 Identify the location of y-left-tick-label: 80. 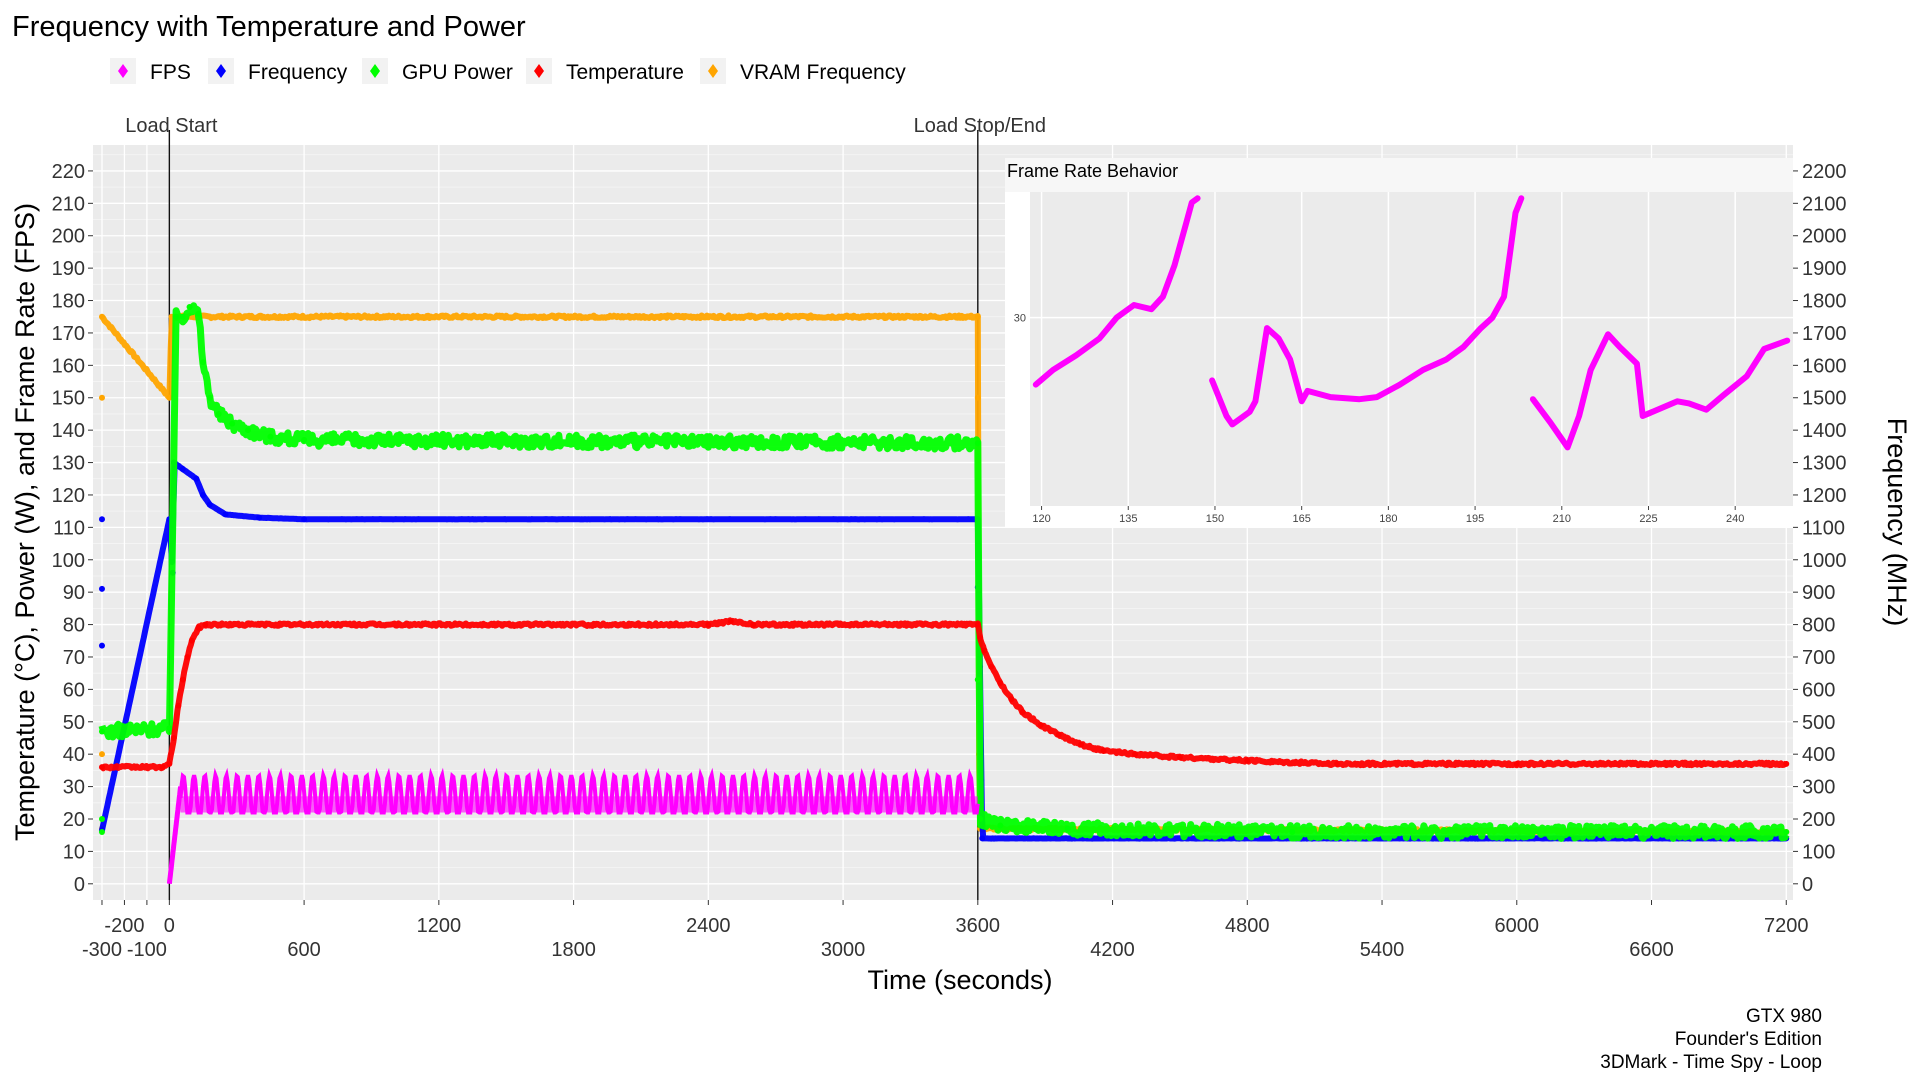
(74, 626).